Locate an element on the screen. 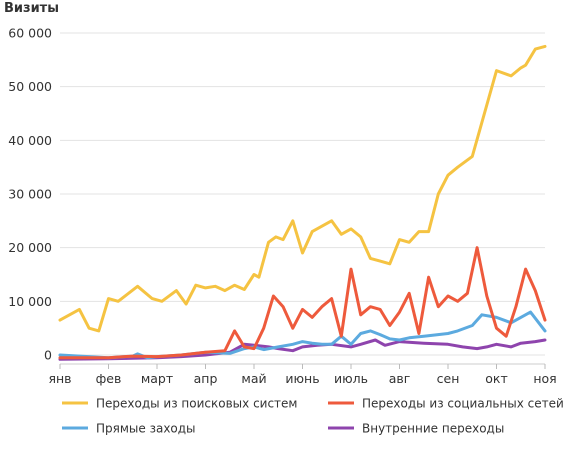 The image size is (566, 458). x-tick-label: ноя is located at coordinates (544, 378).